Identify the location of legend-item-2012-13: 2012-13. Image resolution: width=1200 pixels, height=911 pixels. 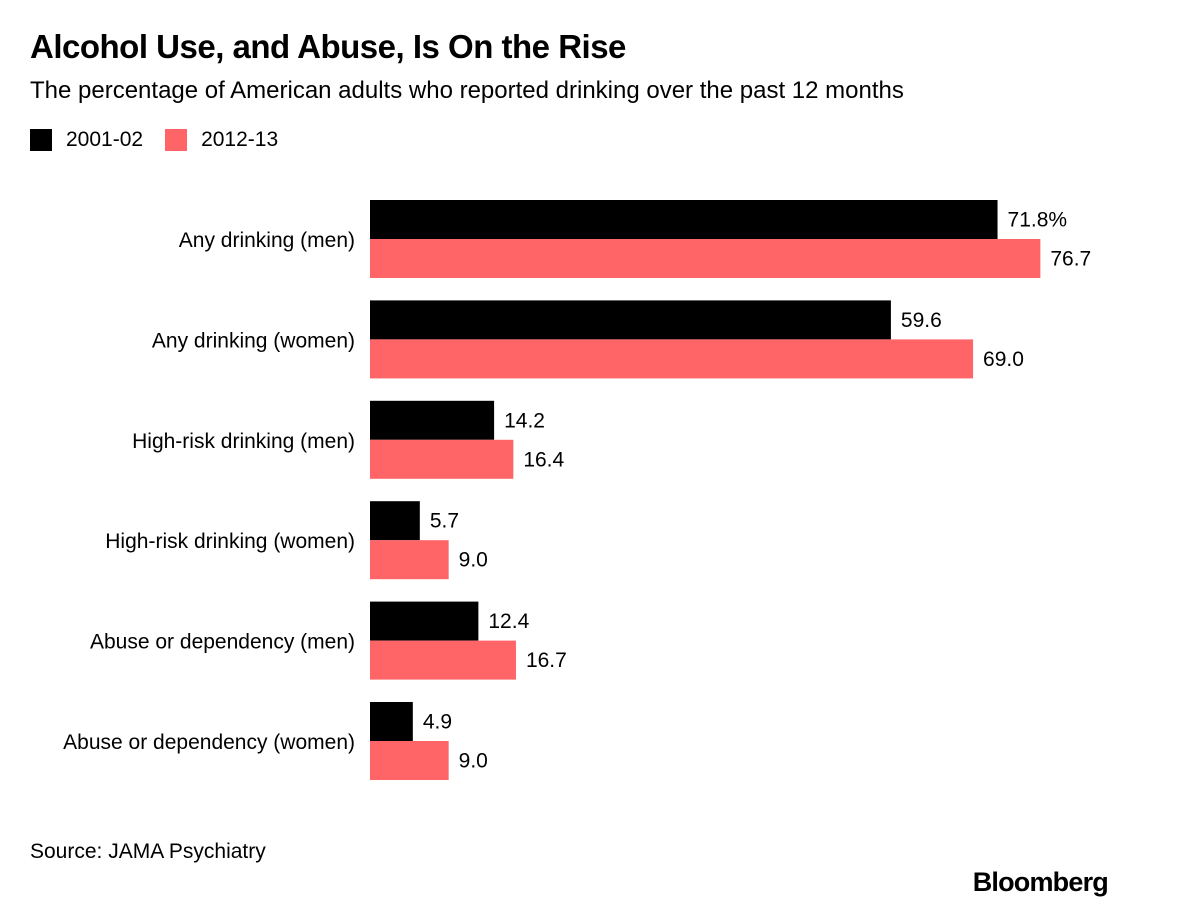
(221, 140).